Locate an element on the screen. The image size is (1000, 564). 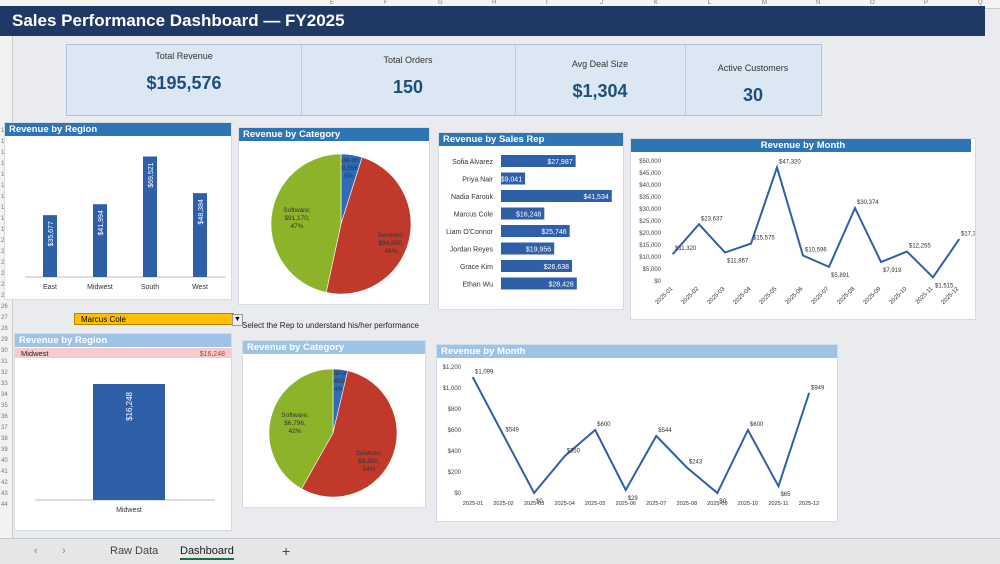
data-label: $26,638 is located at coordinates (556, 267).